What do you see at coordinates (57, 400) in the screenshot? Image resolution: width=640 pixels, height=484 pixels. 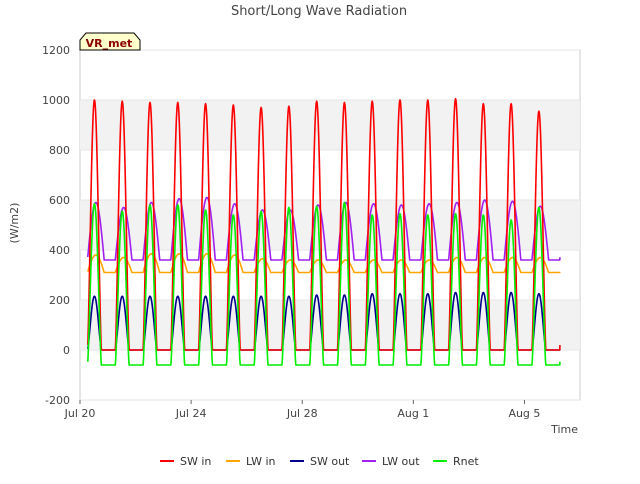 I see `y-tick-label: -200` at bounding box center [57, 400].